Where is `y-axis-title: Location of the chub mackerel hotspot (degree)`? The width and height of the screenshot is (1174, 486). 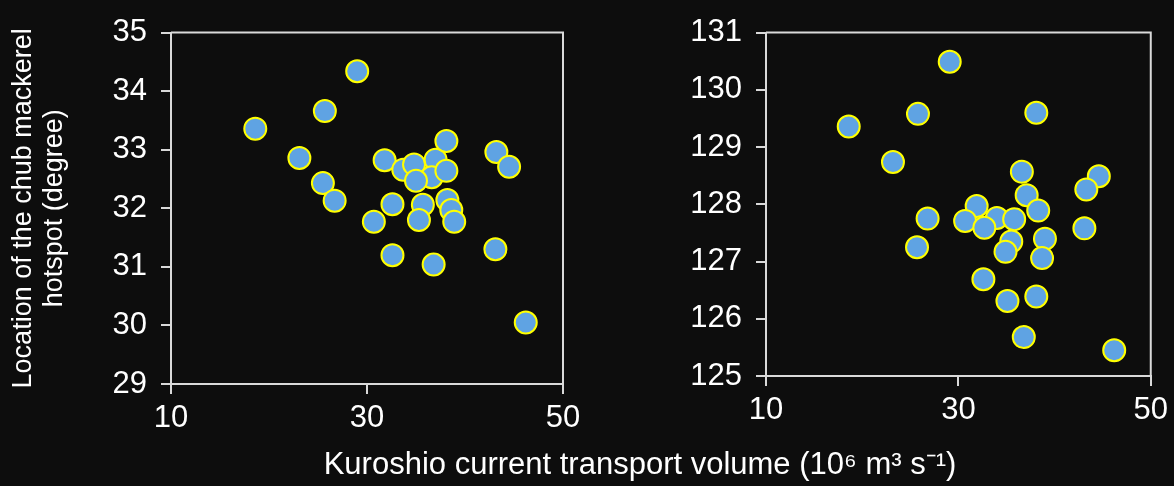 y-axis-title: Location of the chub mackerel hotspot (degree) is located at coordinates (37, 208).